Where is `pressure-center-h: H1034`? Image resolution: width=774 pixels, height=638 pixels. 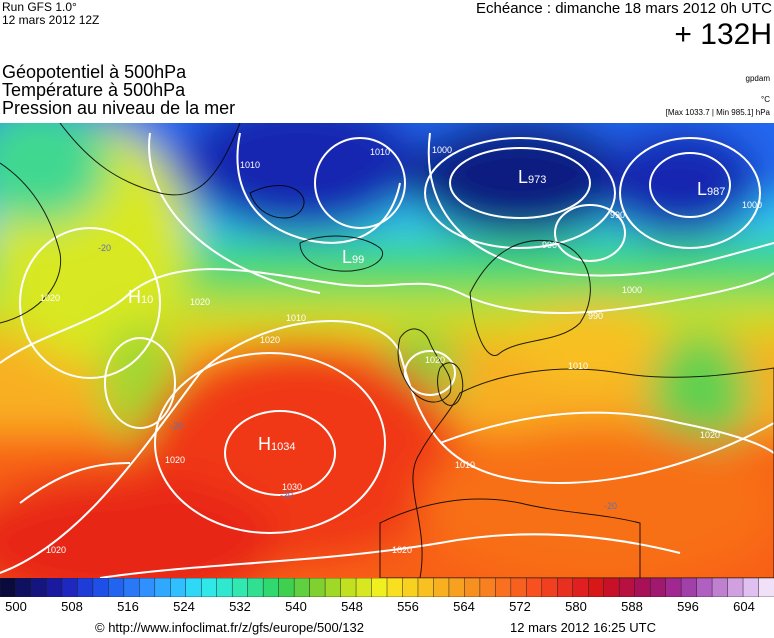 pressure-center-h: H1034 is located at coordinates (276, 444).